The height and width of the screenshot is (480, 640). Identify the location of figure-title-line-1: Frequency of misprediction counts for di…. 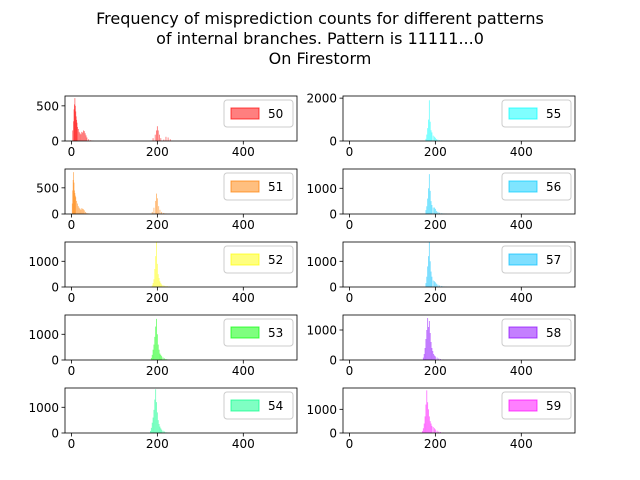
(320, 18).